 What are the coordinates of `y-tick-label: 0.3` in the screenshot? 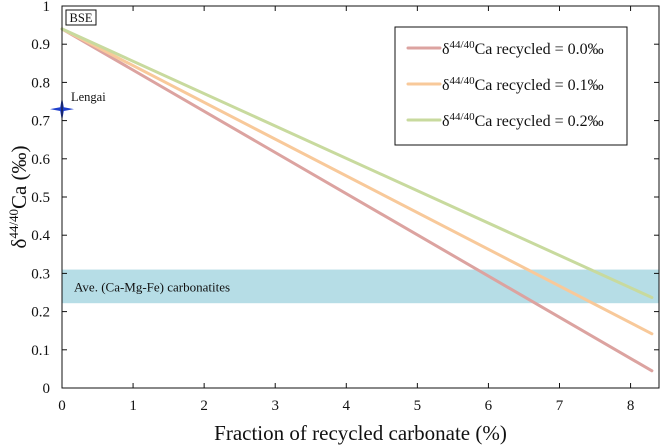 It's located at (40, 274).